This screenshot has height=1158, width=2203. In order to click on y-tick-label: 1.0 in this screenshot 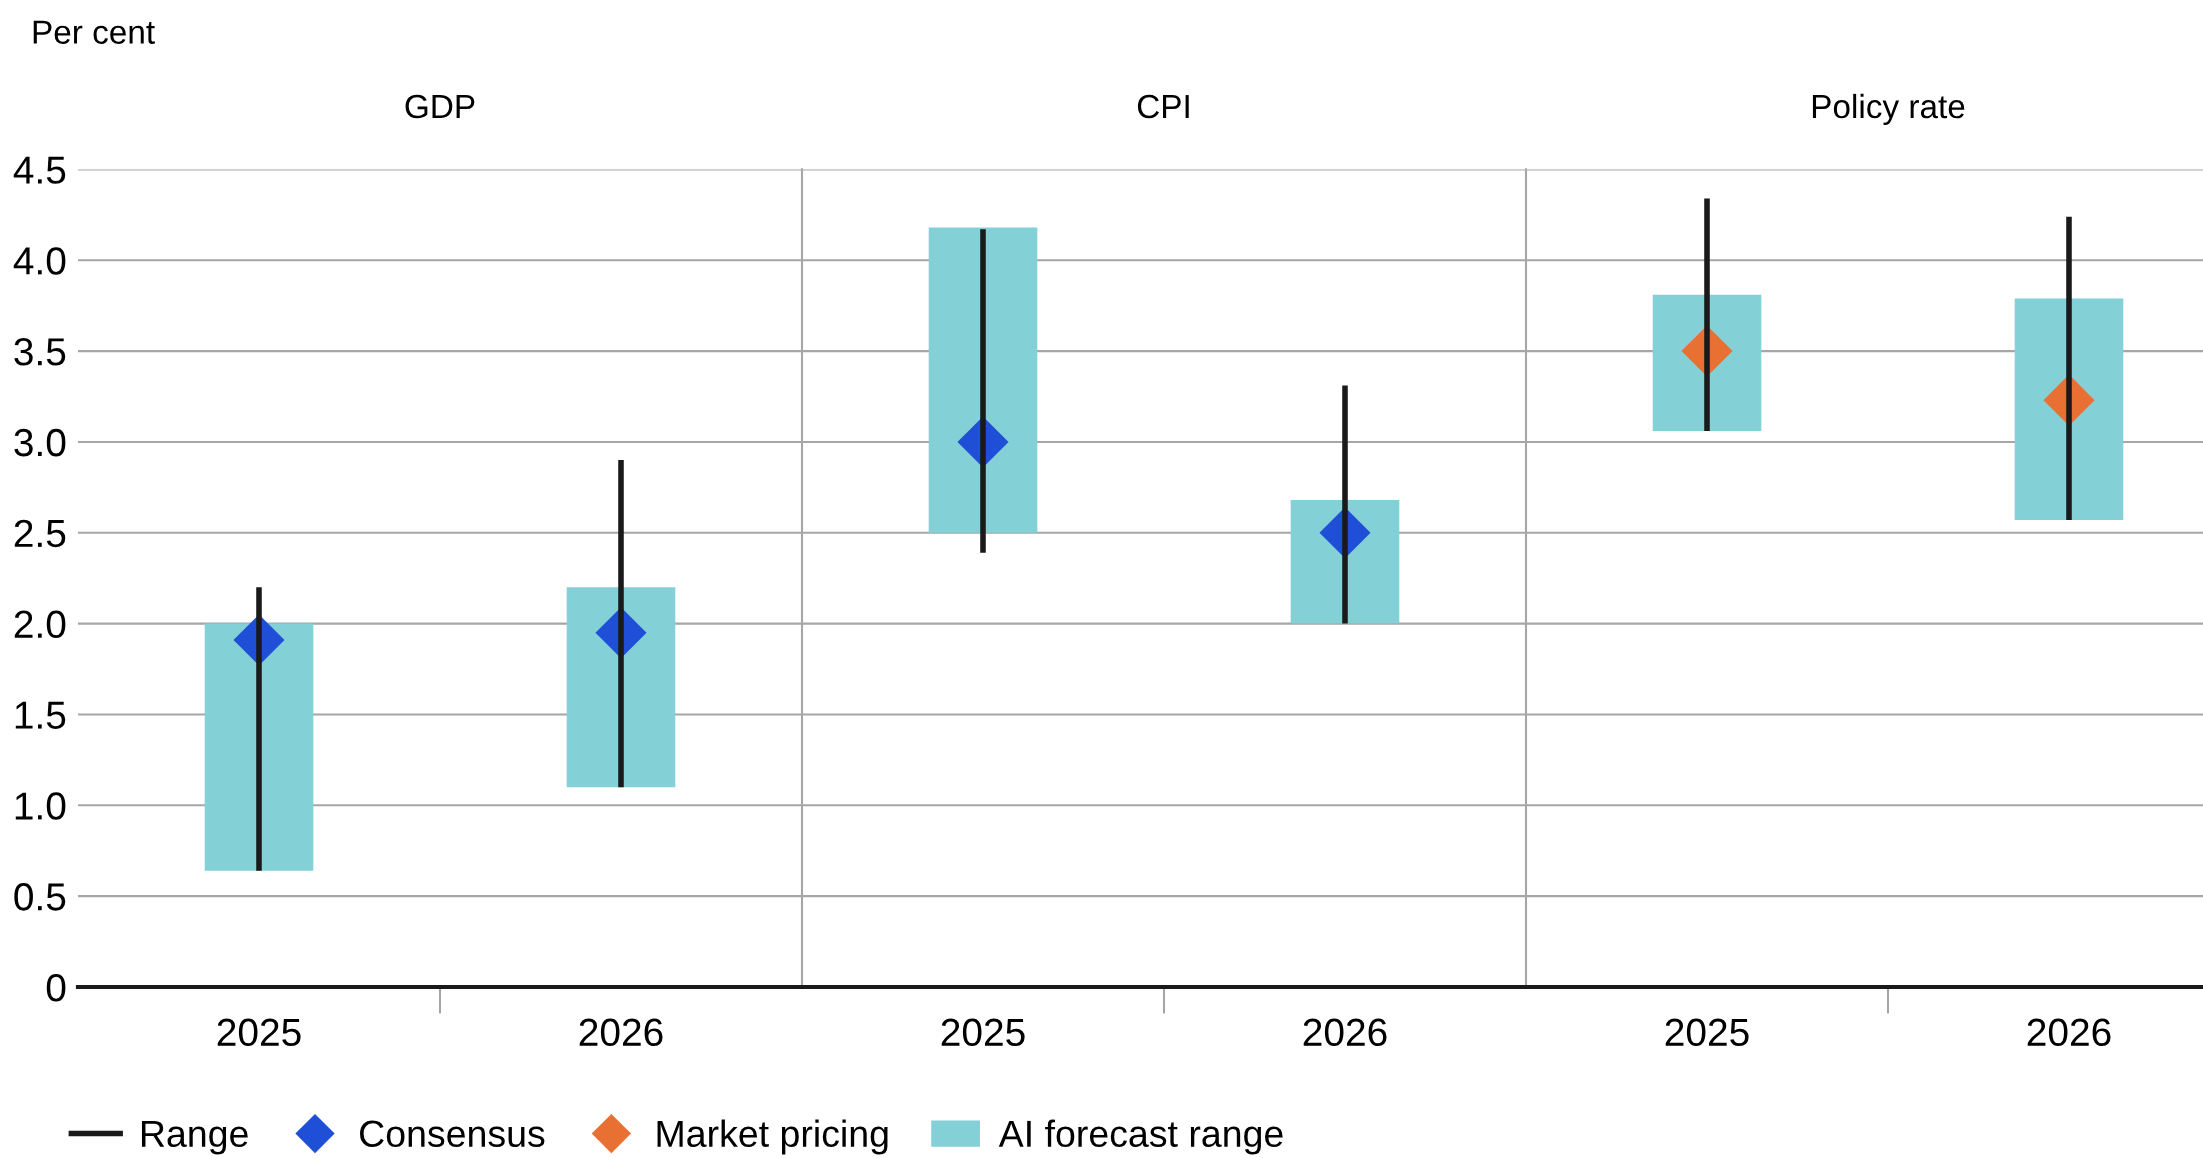, I will do `click(40, 806)`.